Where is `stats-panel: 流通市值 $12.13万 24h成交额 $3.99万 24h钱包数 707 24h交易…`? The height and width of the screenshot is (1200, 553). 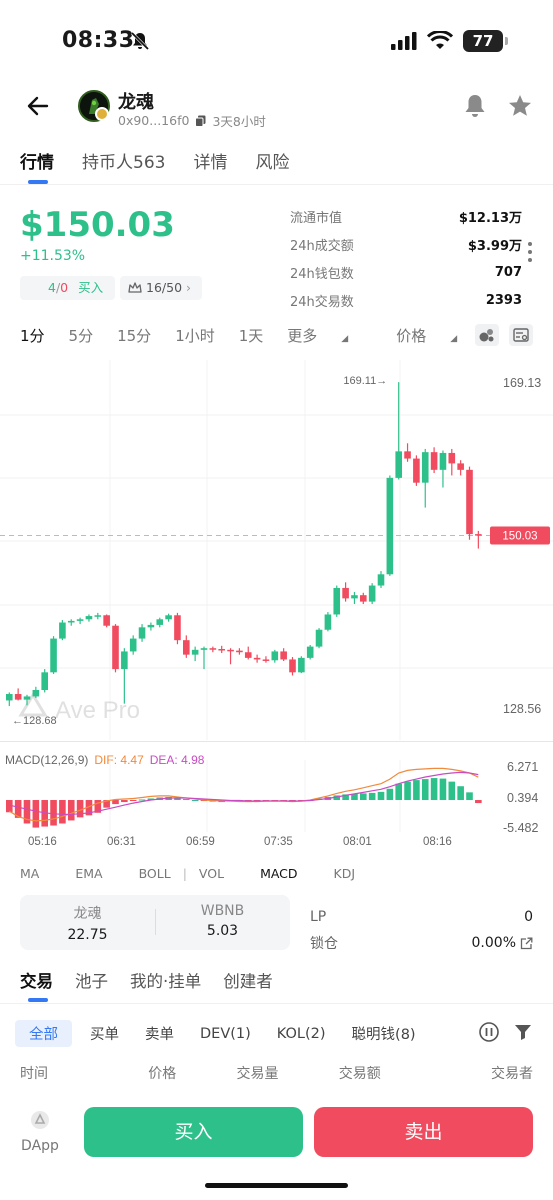
stats-panel: 流通市值 $12.13万 24h成交额 $3.99万 24h钱包数 707 24h交易… is located at coordinates (406, 258).